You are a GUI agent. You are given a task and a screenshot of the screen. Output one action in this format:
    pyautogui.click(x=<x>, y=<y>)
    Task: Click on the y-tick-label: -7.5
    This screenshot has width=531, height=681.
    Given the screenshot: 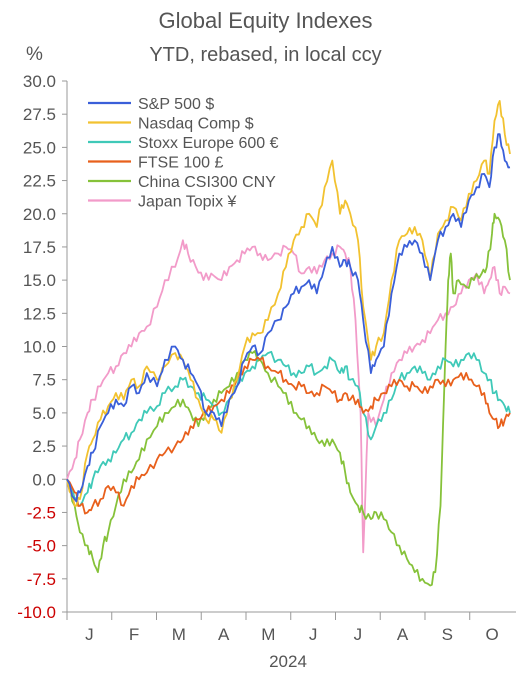 What is the action you would take?
    pyautogui.click(x=41, y=579)
    